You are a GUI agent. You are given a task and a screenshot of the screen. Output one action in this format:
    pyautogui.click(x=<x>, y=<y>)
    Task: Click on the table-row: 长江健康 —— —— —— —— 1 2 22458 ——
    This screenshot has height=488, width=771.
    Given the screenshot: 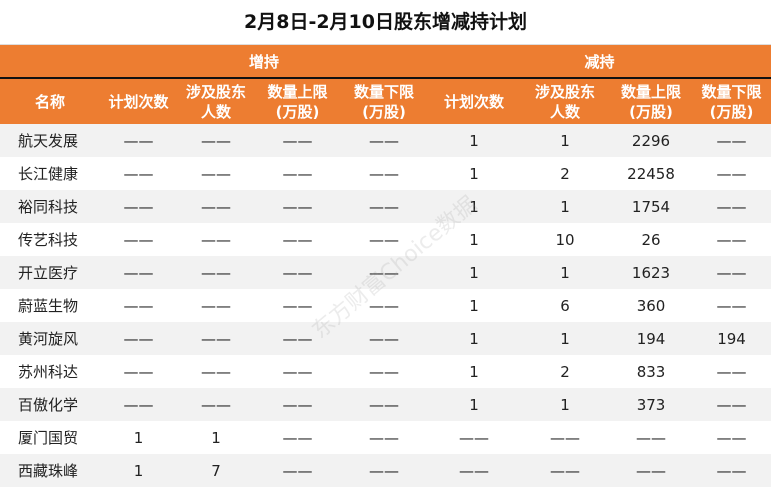 What is the action you would take?
    pyautogui.click(x=385, y=173)
    